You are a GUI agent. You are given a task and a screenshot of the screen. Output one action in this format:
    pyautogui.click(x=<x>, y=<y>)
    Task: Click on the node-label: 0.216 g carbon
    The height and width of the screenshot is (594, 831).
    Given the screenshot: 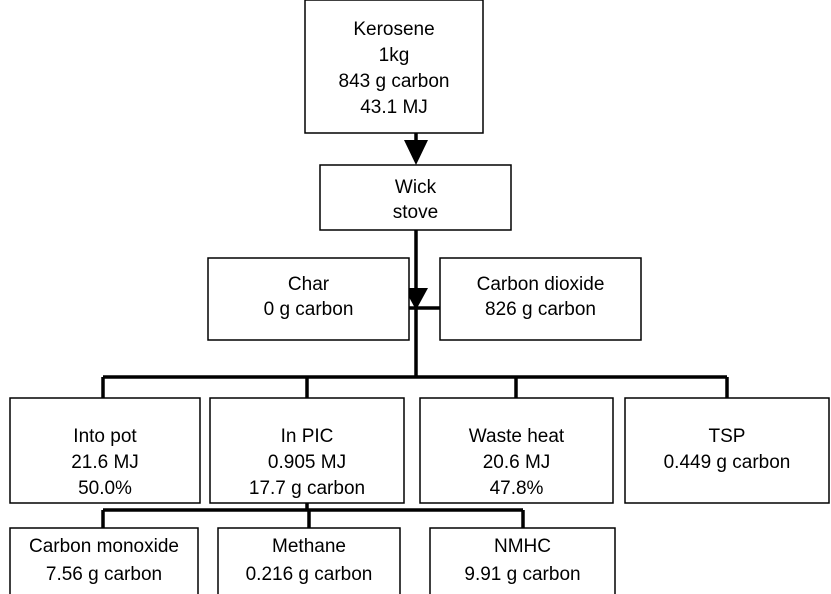 What is the action you would take?
    pyautogui.click(x=309, y=574)
    